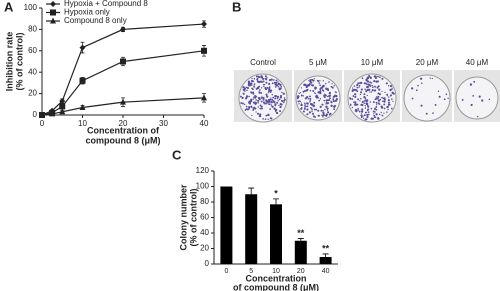 This screenshot has width=500, height=291. I want to click on dish-label: 40 μM, so click(477, 62).